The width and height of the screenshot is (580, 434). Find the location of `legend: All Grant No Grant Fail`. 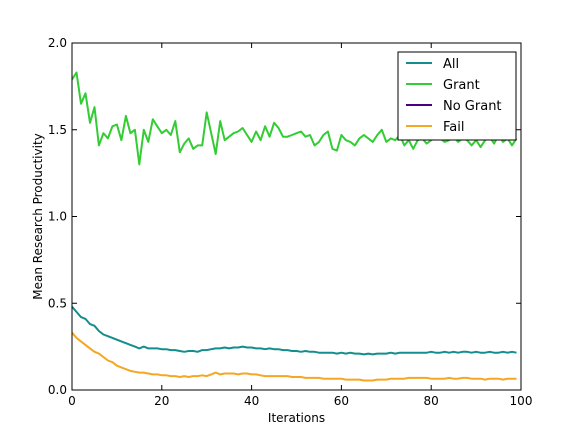

legend: All Grant No Grant Fail is located at coordinates (457, 96).